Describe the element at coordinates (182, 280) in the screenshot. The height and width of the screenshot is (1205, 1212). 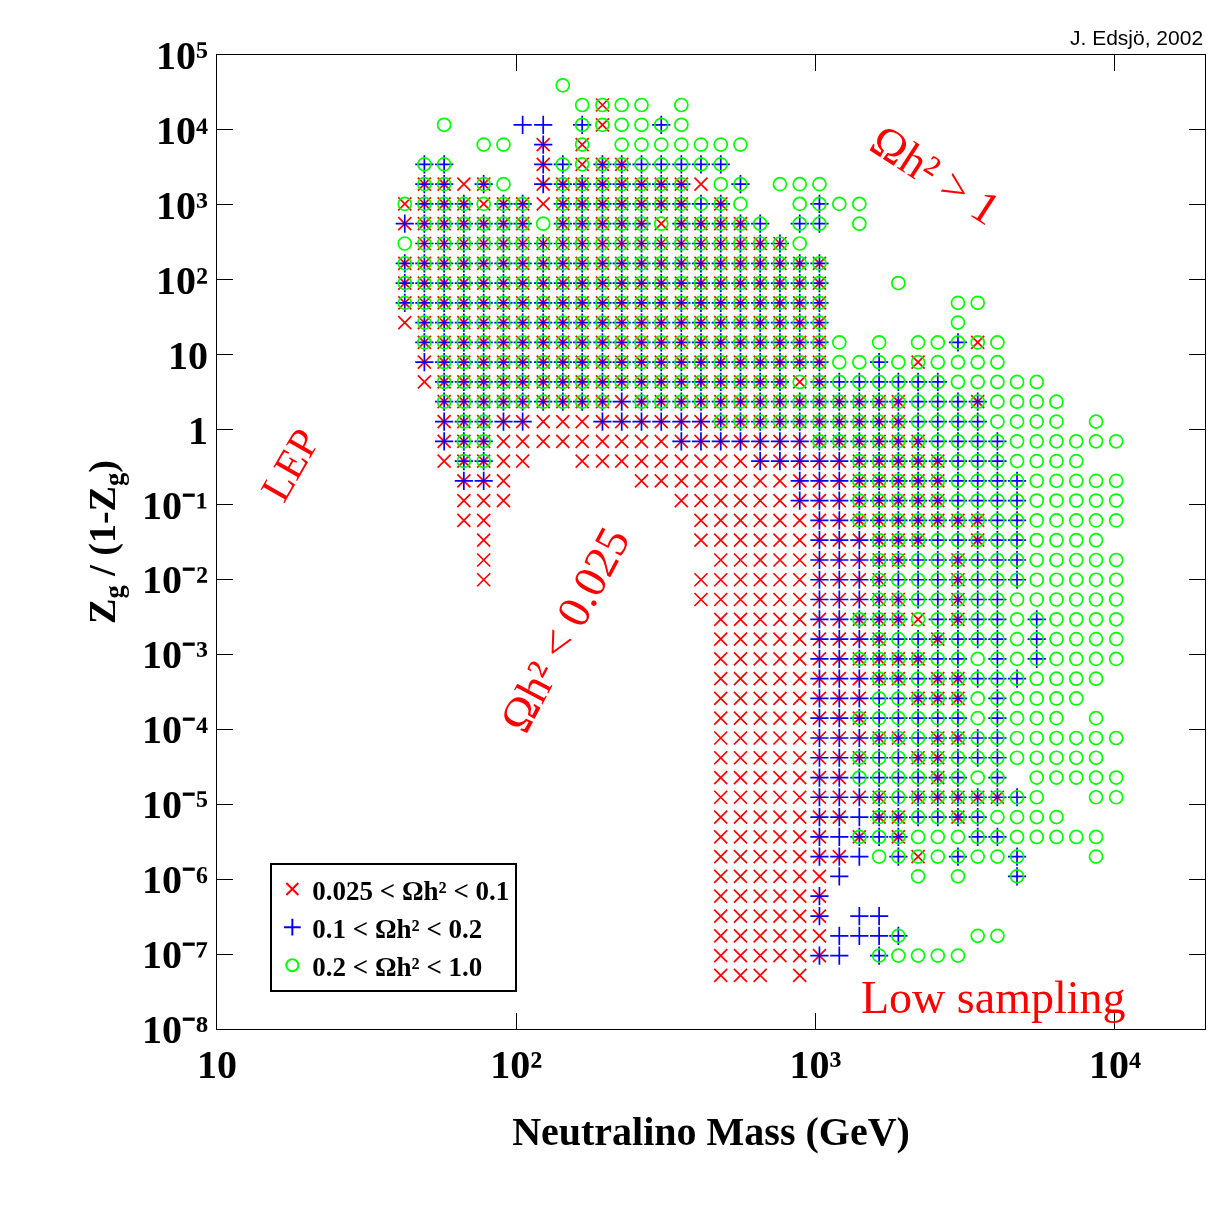
I see `y-tick-label: 10²` at that location.